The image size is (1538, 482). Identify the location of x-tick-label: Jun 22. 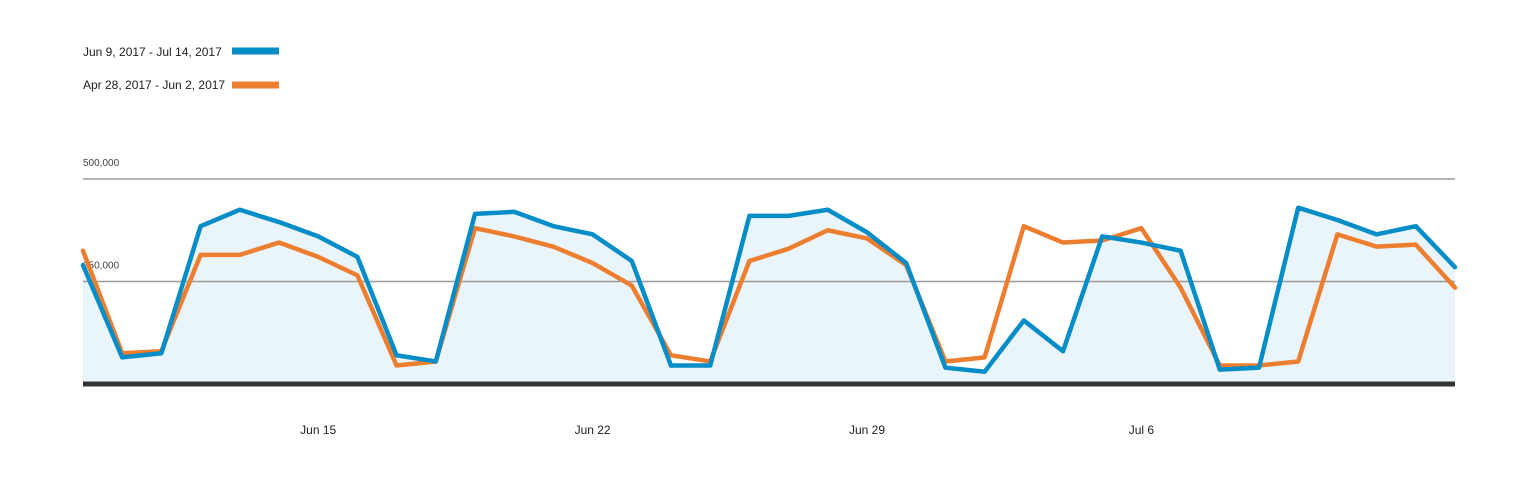
(593, 430).